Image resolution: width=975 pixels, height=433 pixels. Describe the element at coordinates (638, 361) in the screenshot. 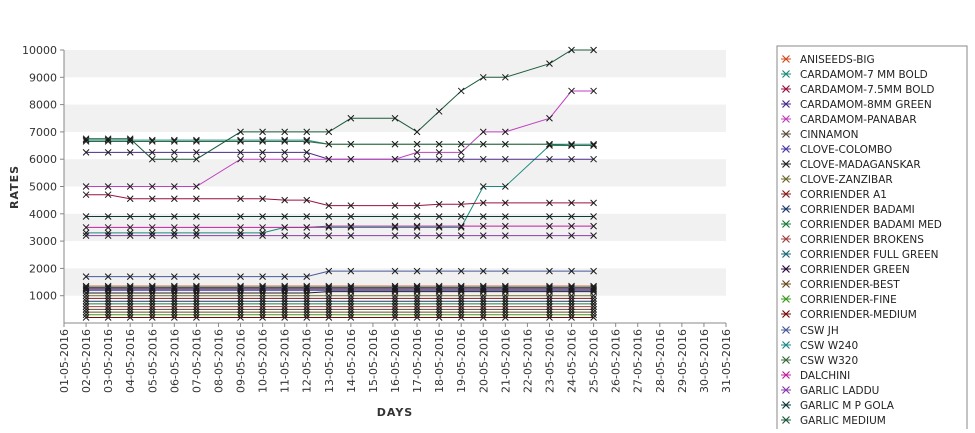

I see `x-tick-label: 27-05-2016` at that location.